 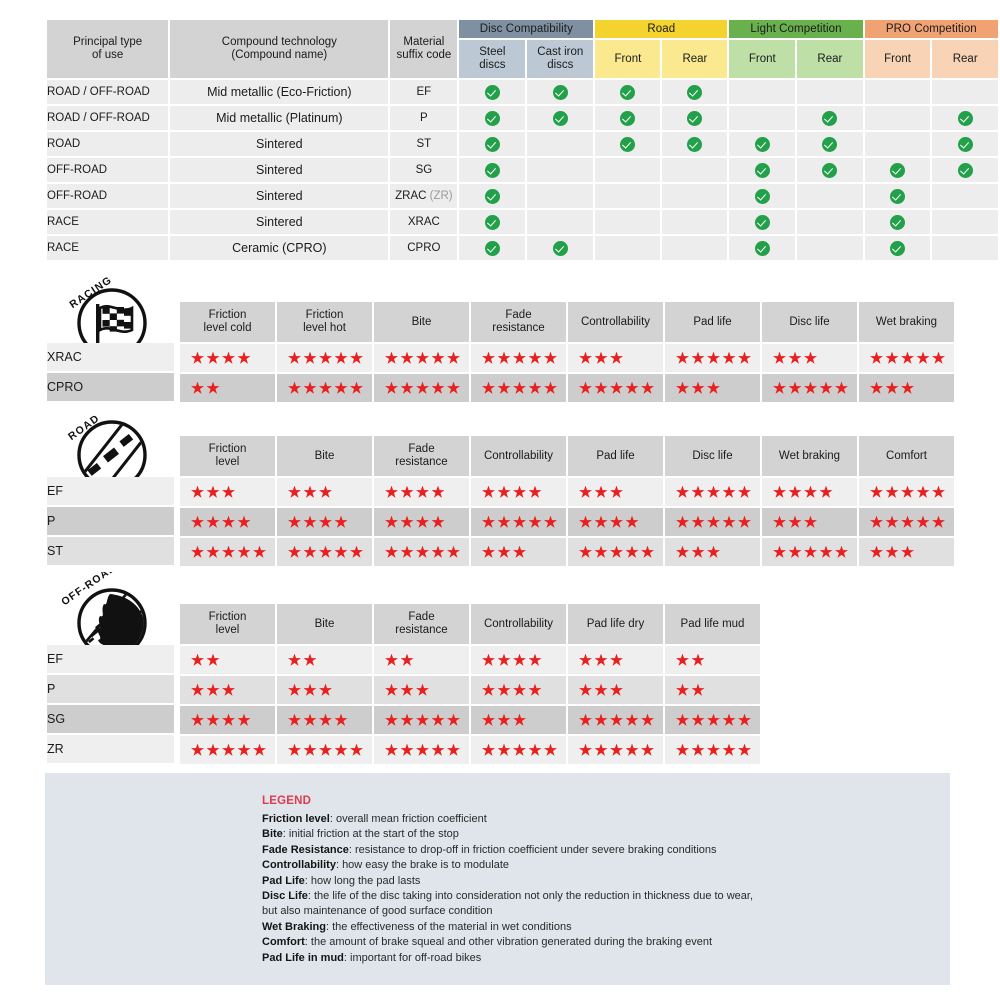 I want to click on row-label-p: P, so click(x=110, y=689).